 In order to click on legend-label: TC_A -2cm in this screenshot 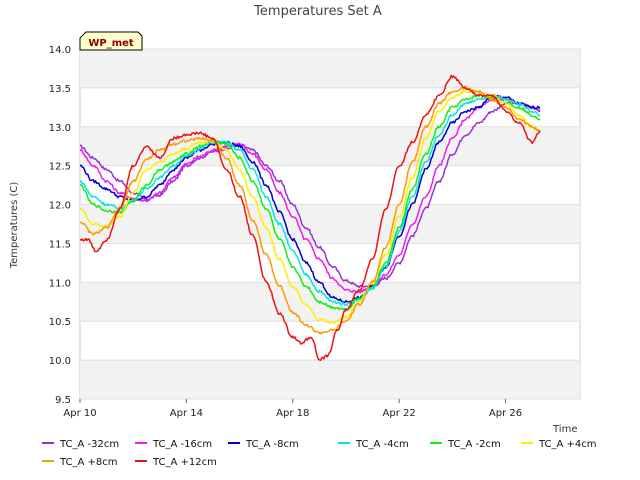, I will do `click(474, 444)`.